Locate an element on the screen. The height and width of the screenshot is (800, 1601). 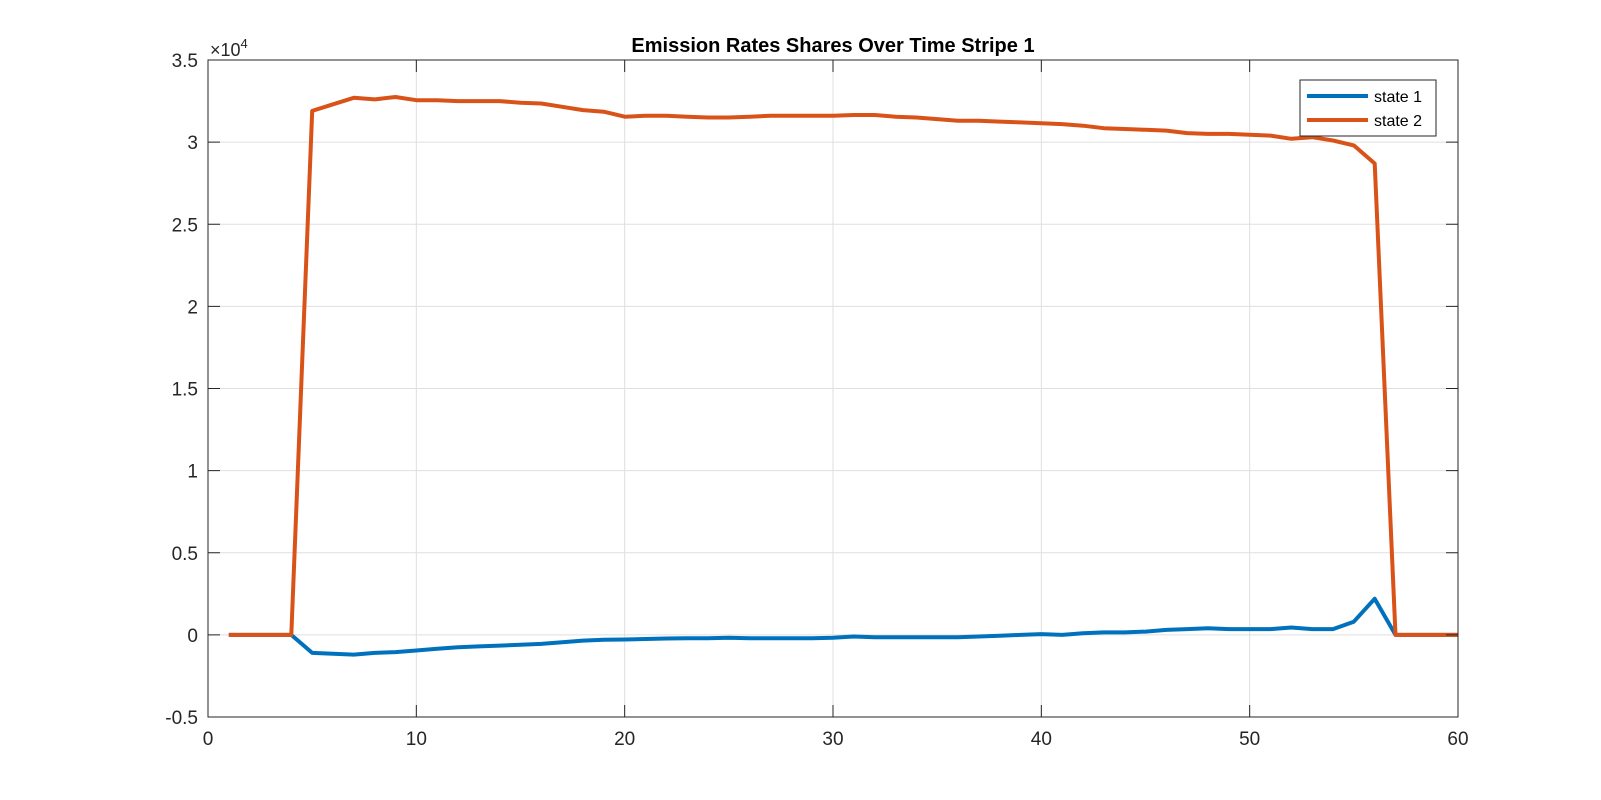
y-tick-label: 0.5 is located at coordinates (185, 554).